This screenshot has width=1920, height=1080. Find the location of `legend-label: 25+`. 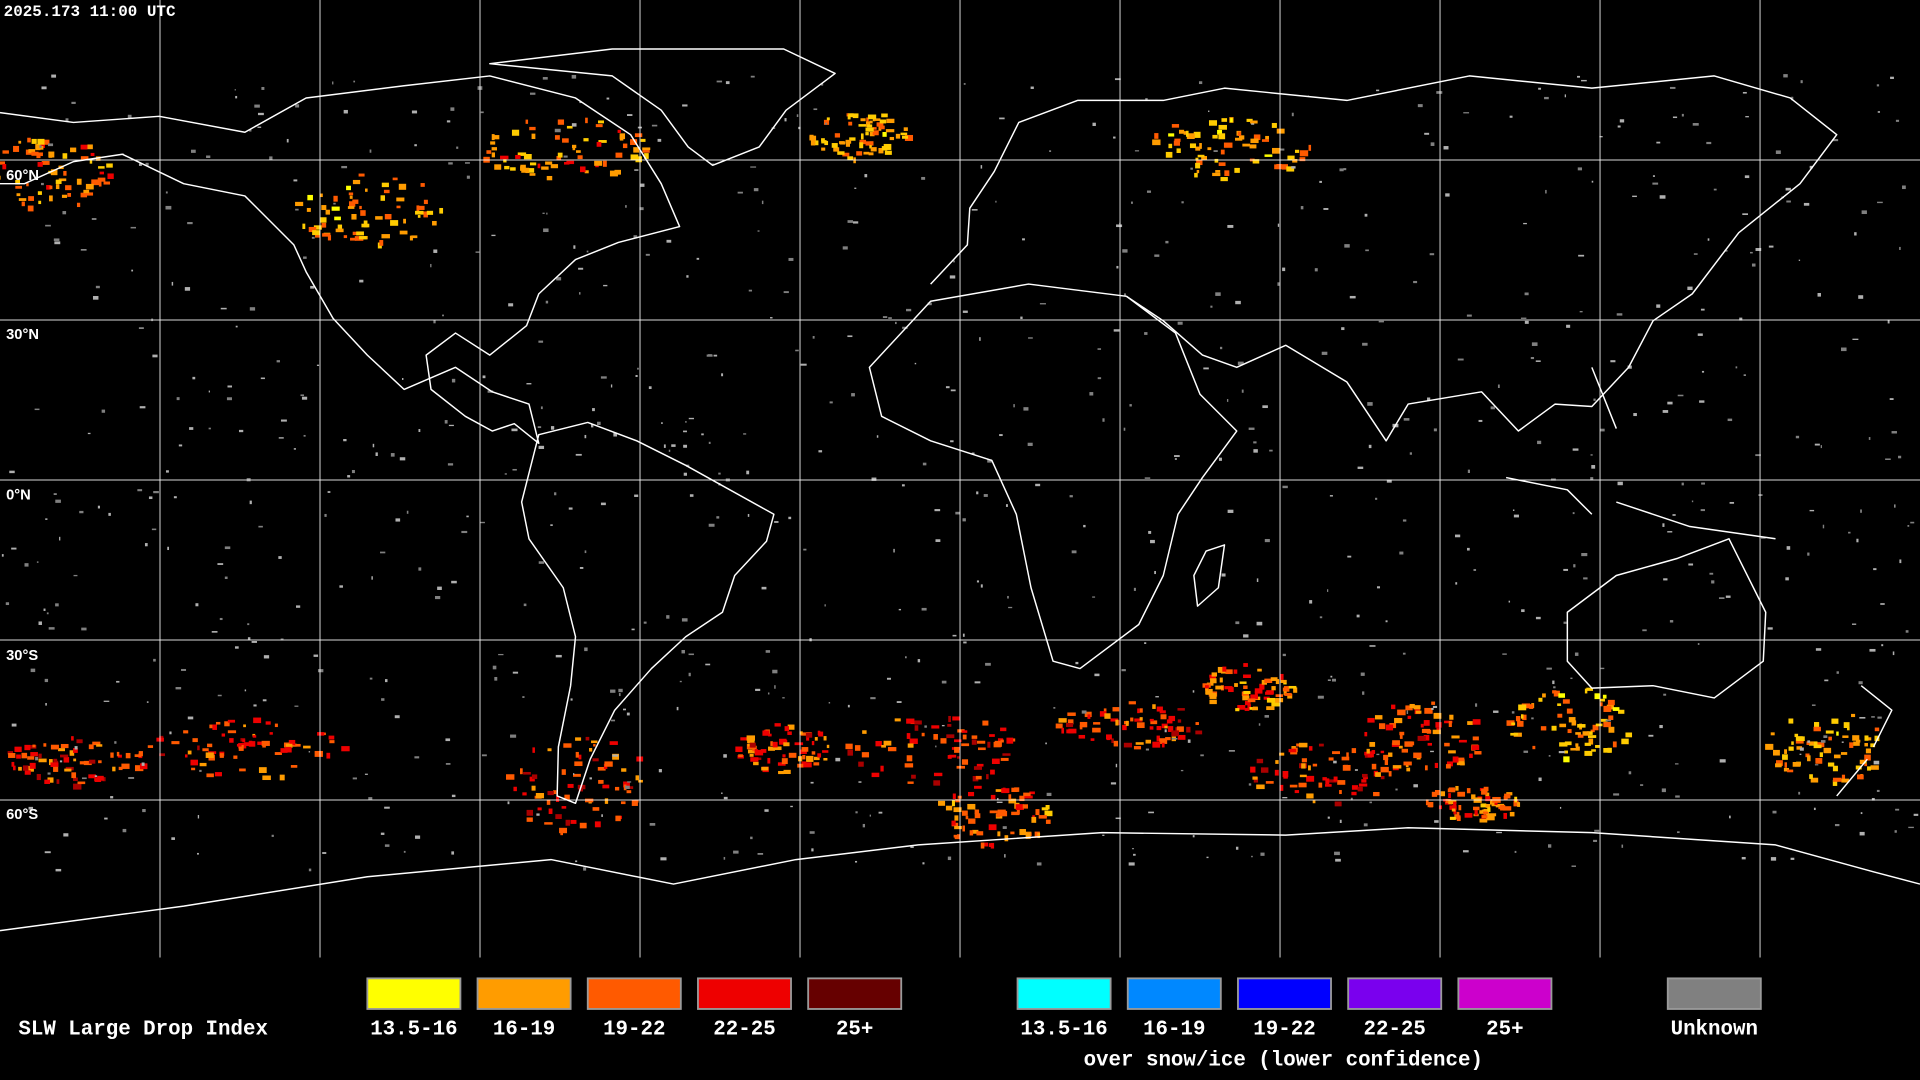

legend-label: 25+ is located at coordinates (854, 1030).